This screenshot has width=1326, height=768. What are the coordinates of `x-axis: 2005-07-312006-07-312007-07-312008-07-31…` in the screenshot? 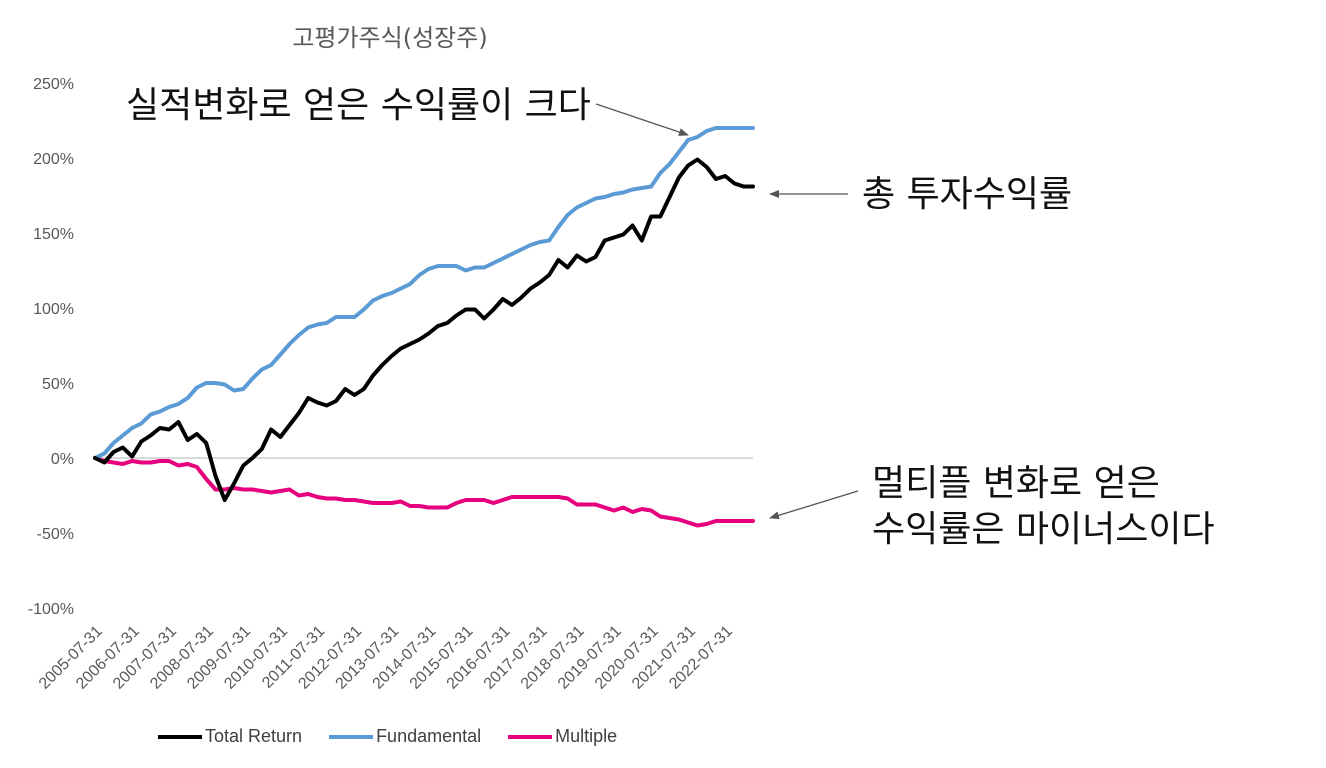 It's located at (386, 658).